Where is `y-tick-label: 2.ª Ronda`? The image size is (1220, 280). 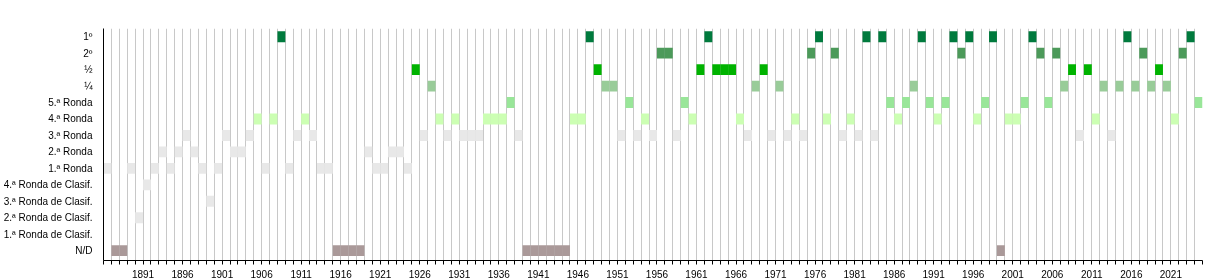
y-tick-label: 2.ª Ronda is located at coordinates (70, 152).